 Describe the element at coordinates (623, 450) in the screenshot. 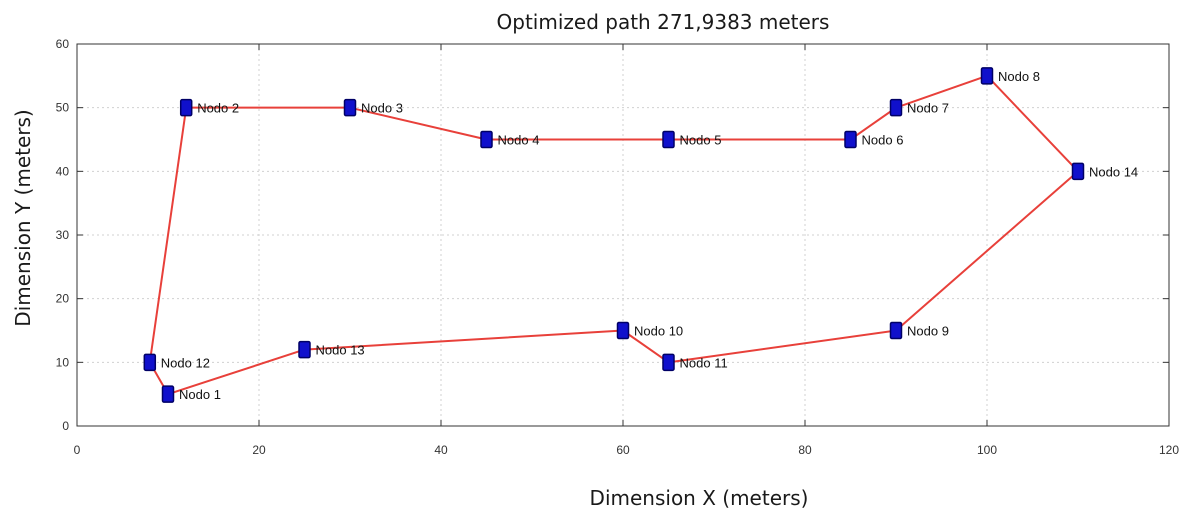

I see `x-tick-label: 60` at that location.